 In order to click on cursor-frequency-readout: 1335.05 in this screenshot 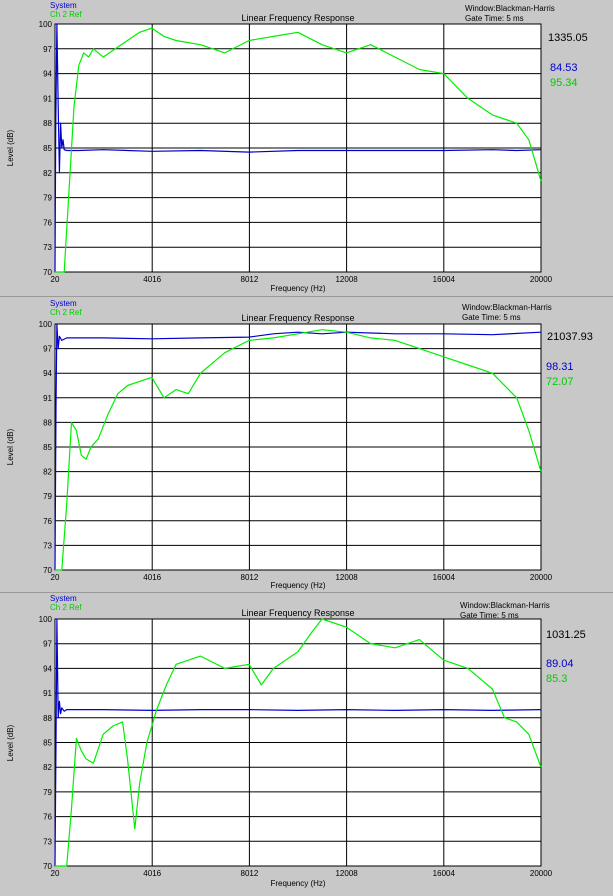, I will do `click(568, 38)`.